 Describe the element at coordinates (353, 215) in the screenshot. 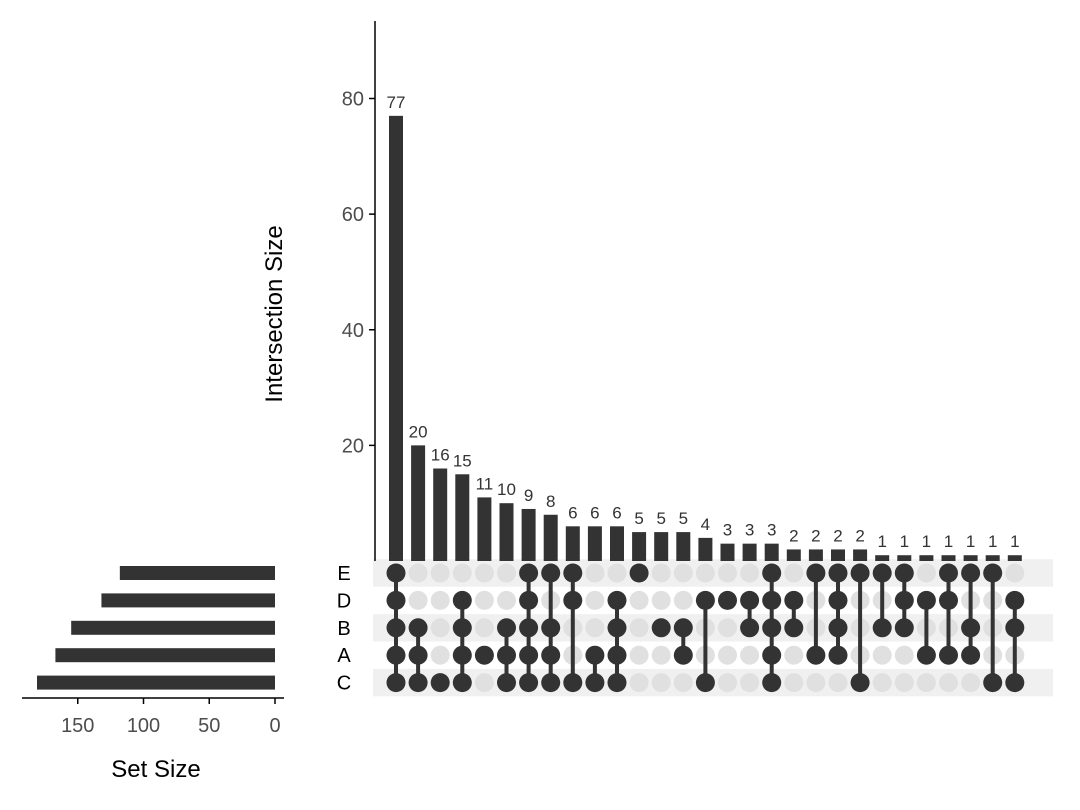

I see `intersection-size-tick-label-60: 60` at that location.